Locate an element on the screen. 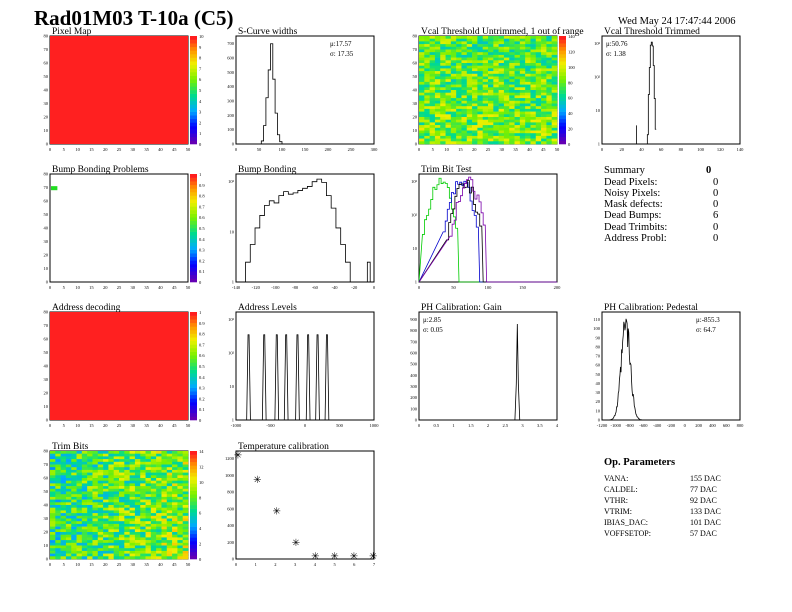 This screenshot has height=612, width=792. y-tick-label: 50 is located at coordinates (46, 491).